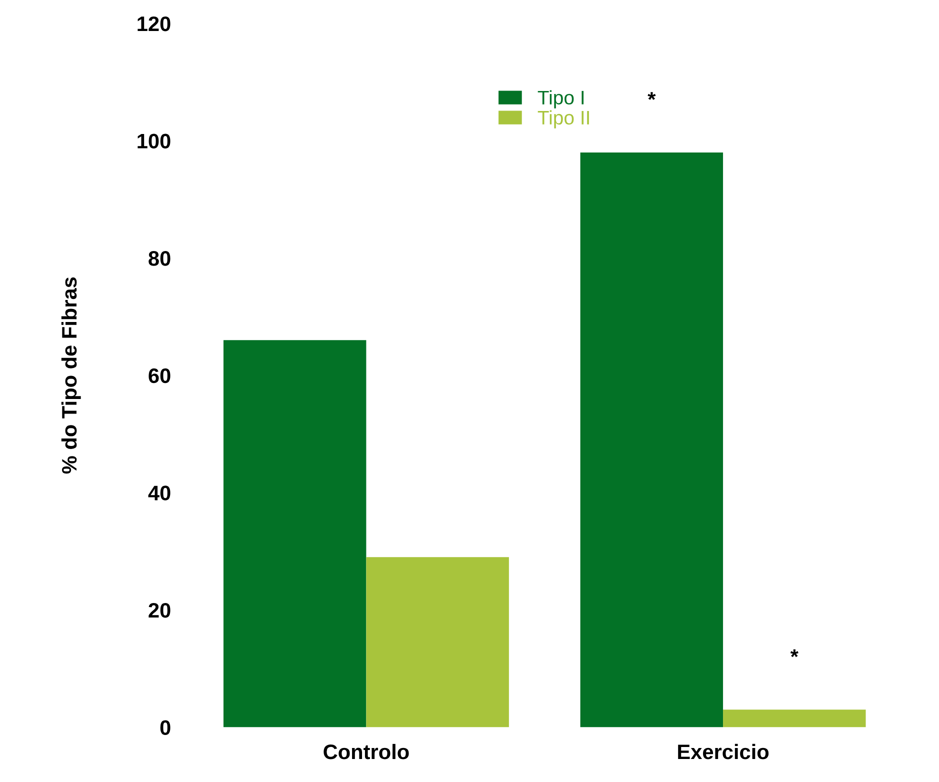 The height and width of the screenshot is (782, 939). What do you see at coordinates (366, 752) in the screenshot?
I see `x-tick-label: Controlo` at bounding box center [366, 752].